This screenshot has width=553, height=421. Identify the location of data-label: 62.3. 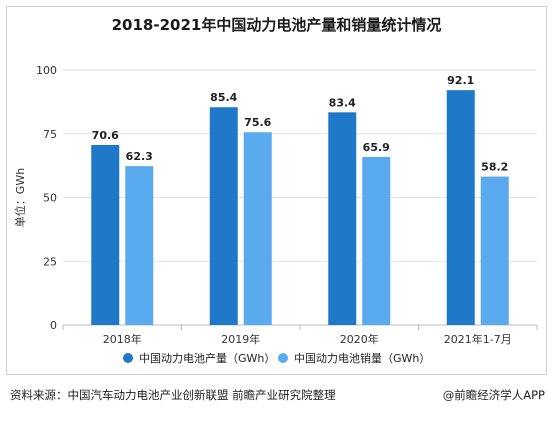
(139, 156).